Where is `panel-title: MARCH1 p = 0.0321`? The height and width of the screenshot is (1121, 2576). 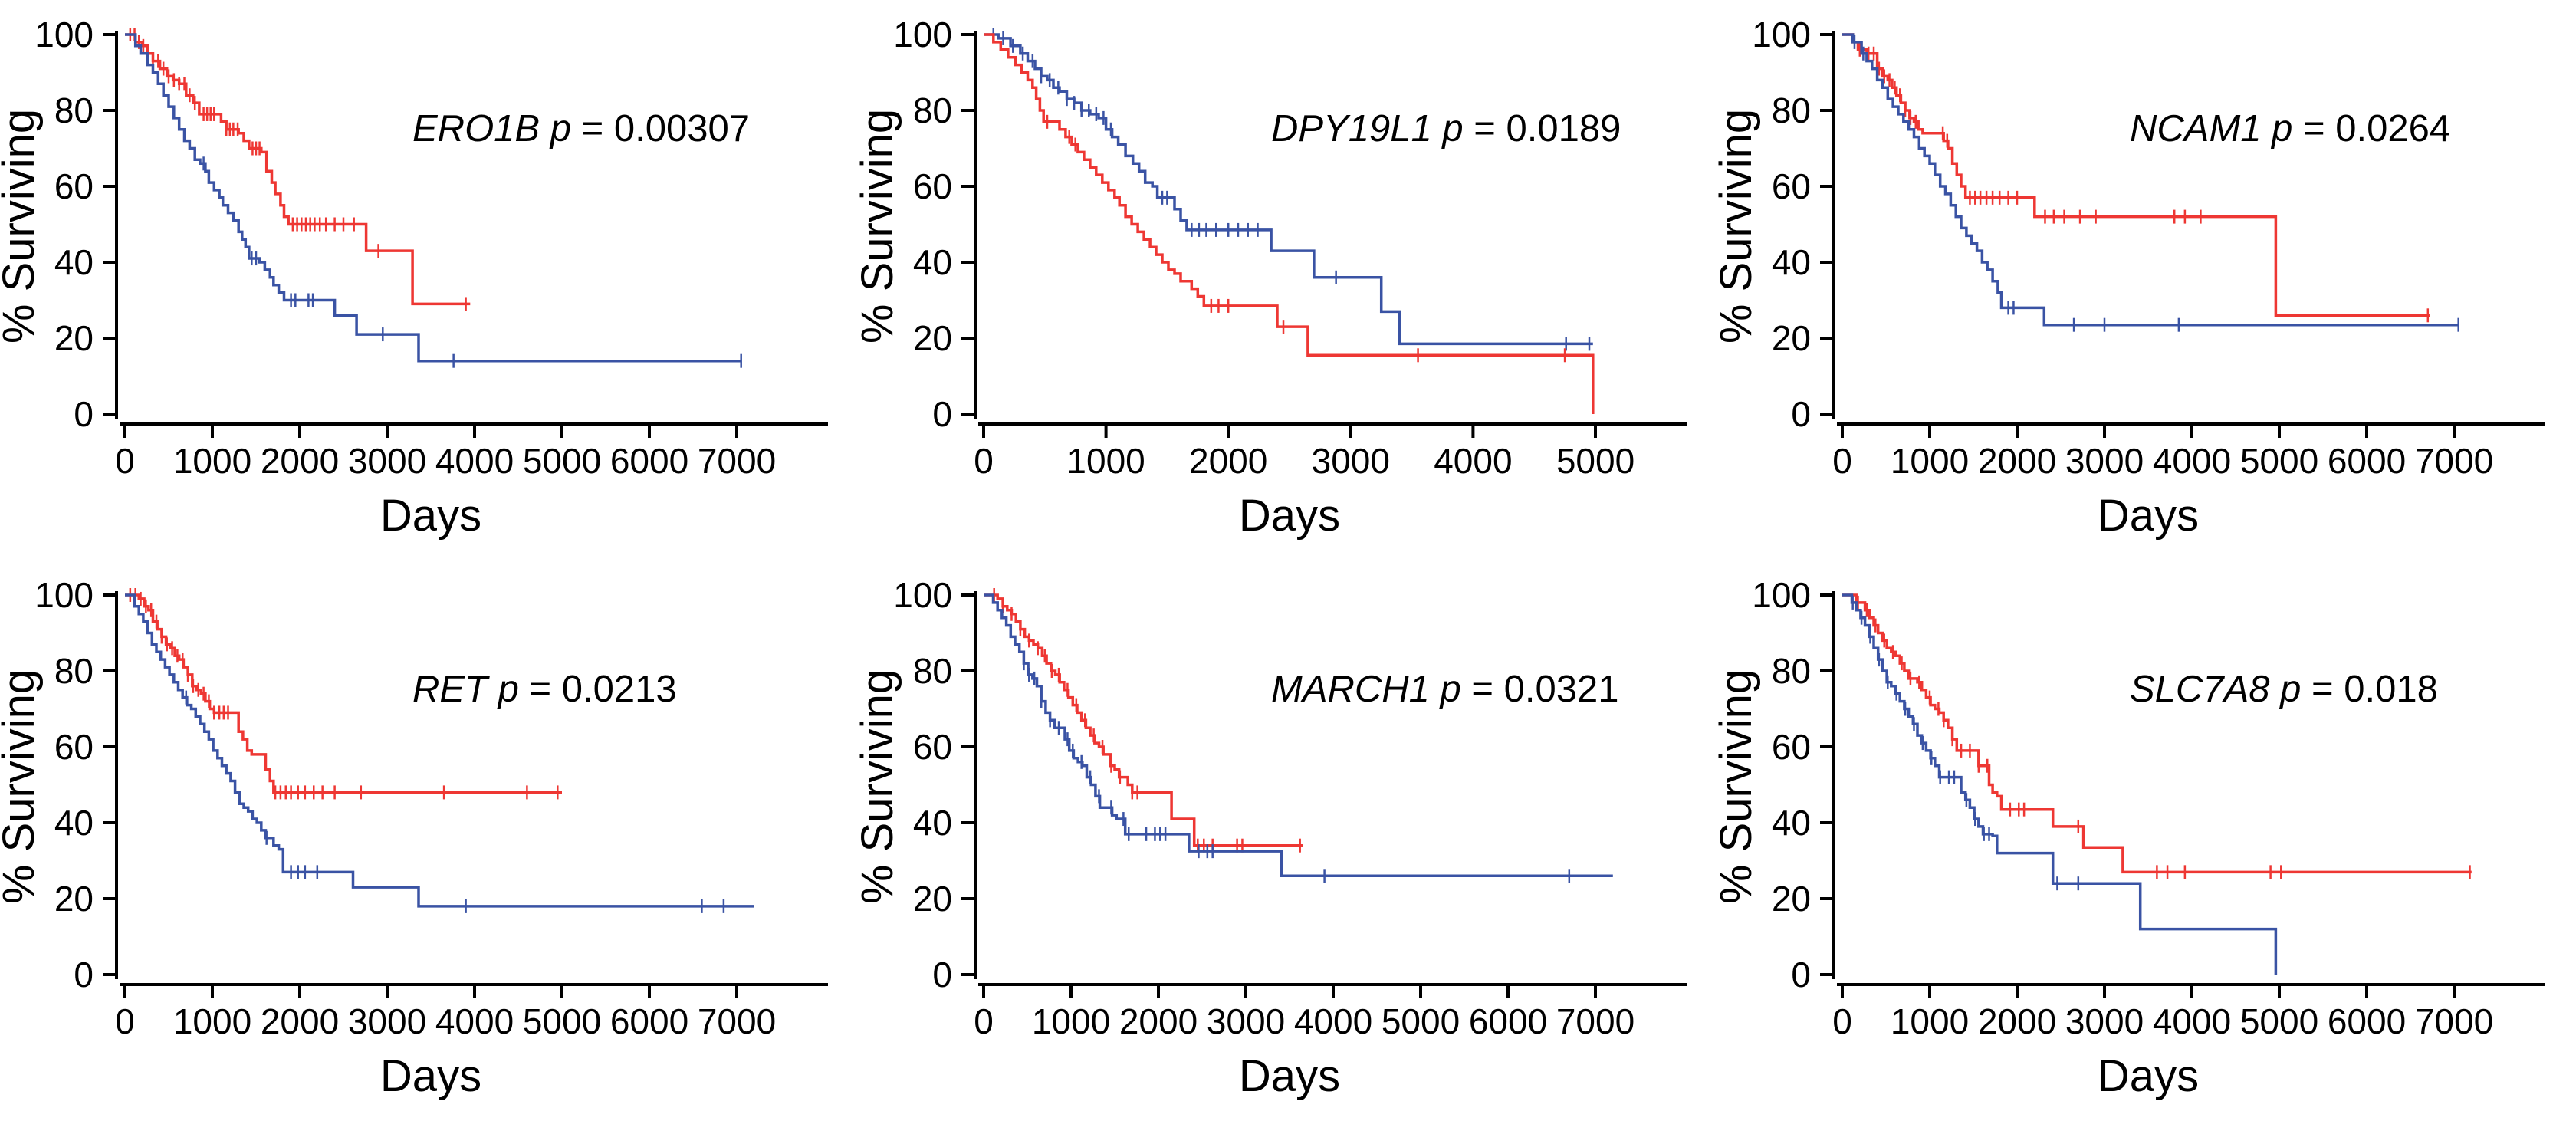 panel-title: MARCH1 p = 0.0321 is located at coordinates (1445, 689).